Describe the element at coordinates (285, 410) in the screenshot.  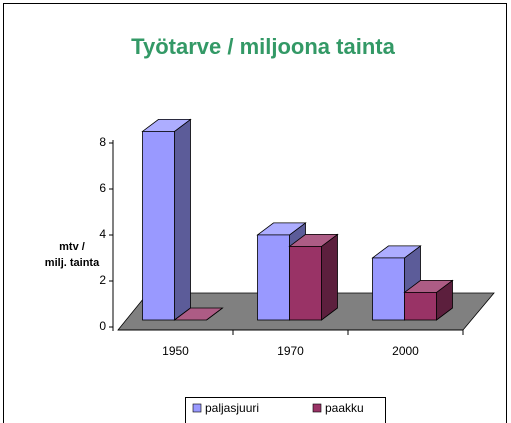
I see `legend` at that location.